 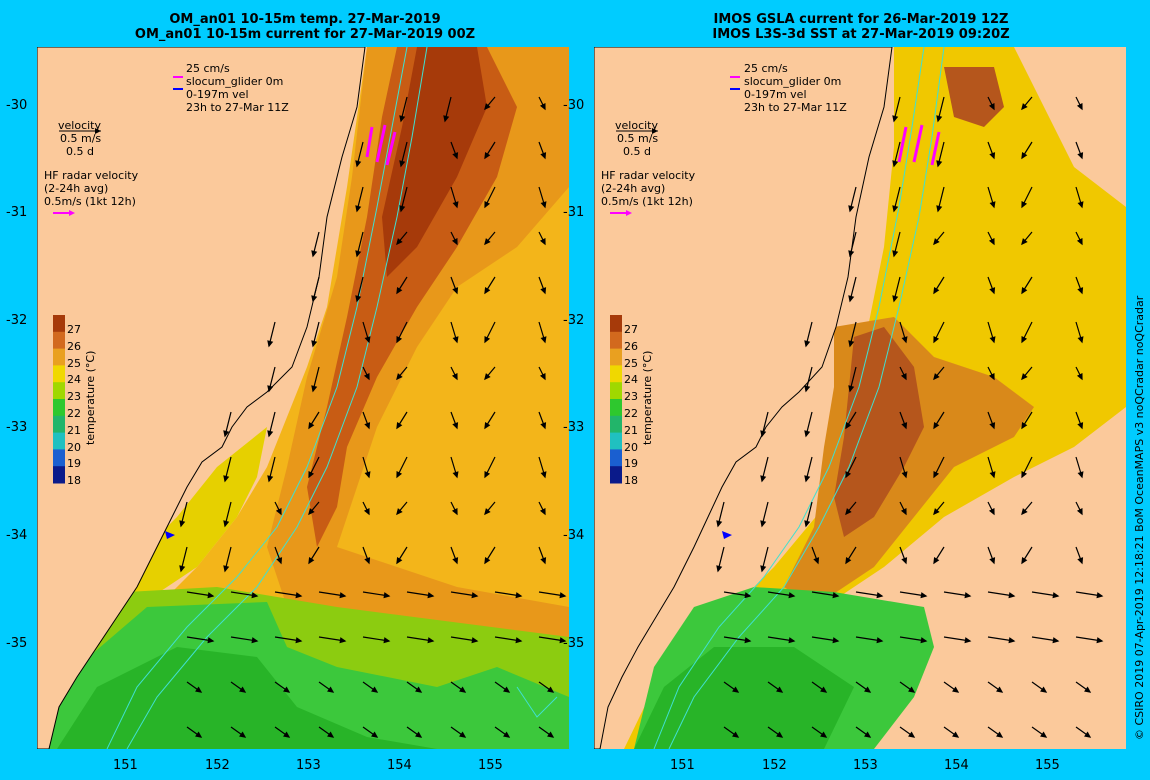 I want to click on latitude-tick-label: -35, so click(x=574, y=643).